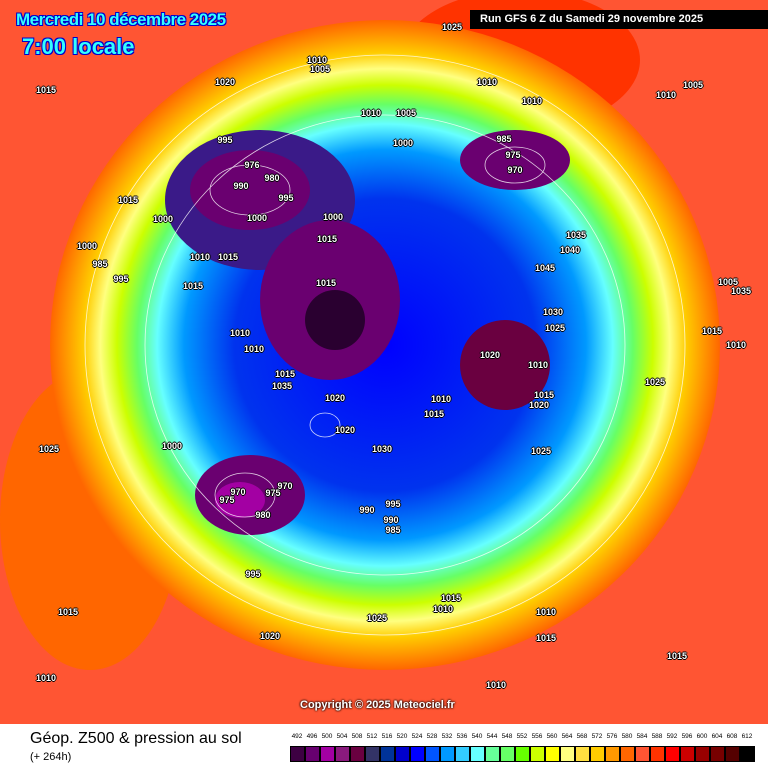 The width and height of the screenshot is (768, 768). What do you see at coordinates (297, 736) in the screenshot?
I see `legend-tick: 492` at bounding box center [297, 736].